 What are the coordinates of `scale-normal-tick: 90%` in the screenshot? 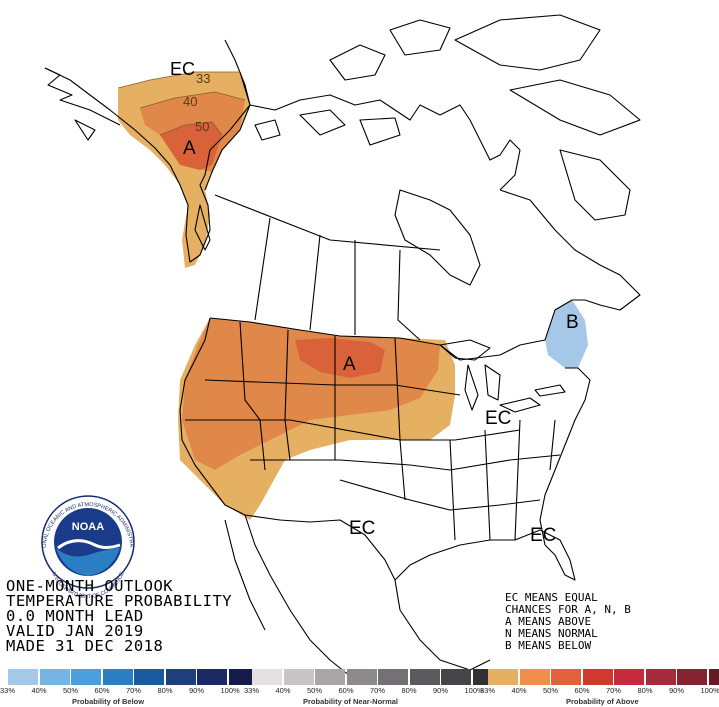 It's located at (441, 690).